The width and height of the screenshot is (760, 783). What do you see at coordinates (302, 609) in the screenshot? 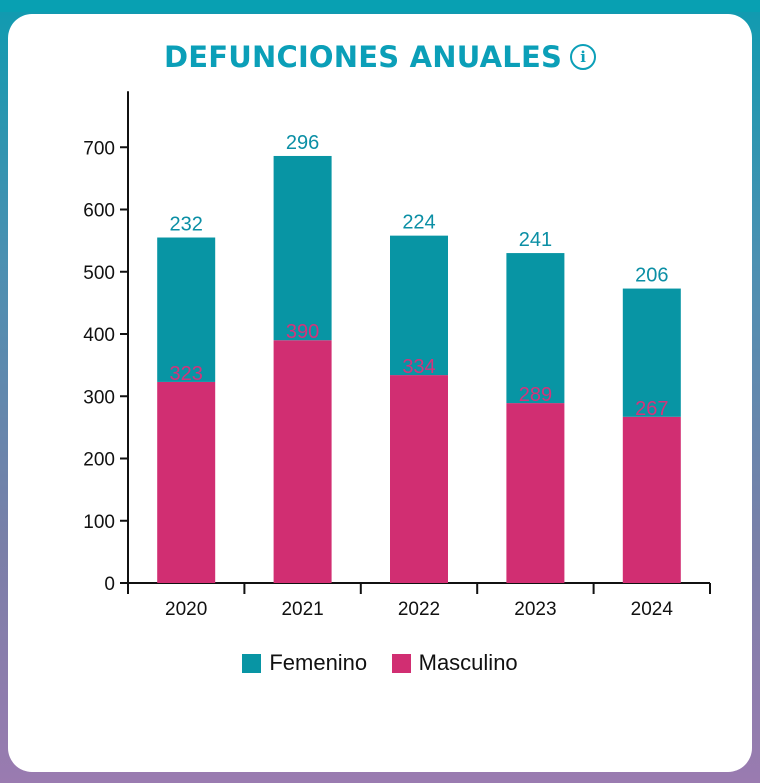
I see `x-tick-label-2021: 2021` at bounding box center [302, 609].